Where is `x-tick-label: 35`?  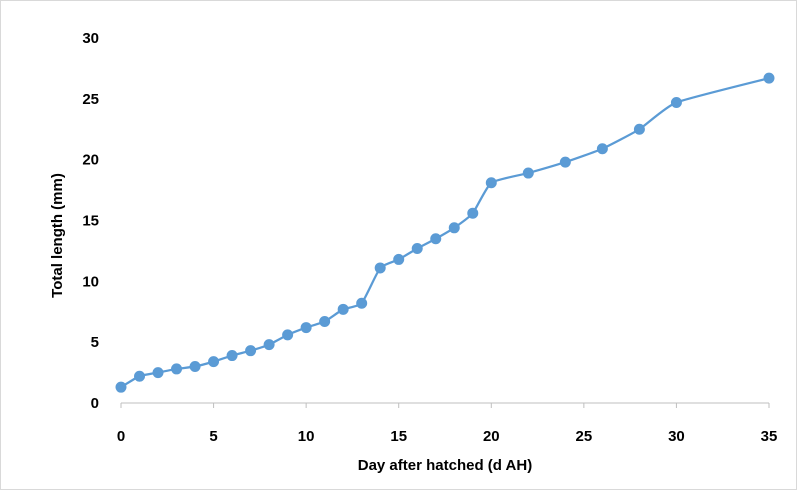 x-tick-label: 35 is located at coordinates (769, 436).